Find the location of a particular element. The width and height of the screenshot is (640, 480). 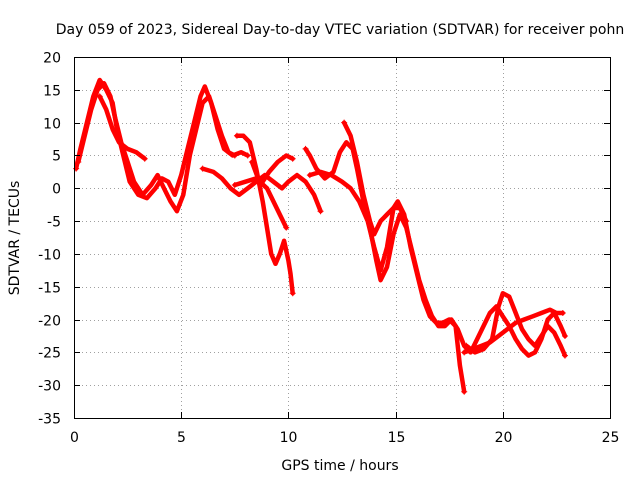

y-tick-label: 0 is located at coordinates (56, 190).